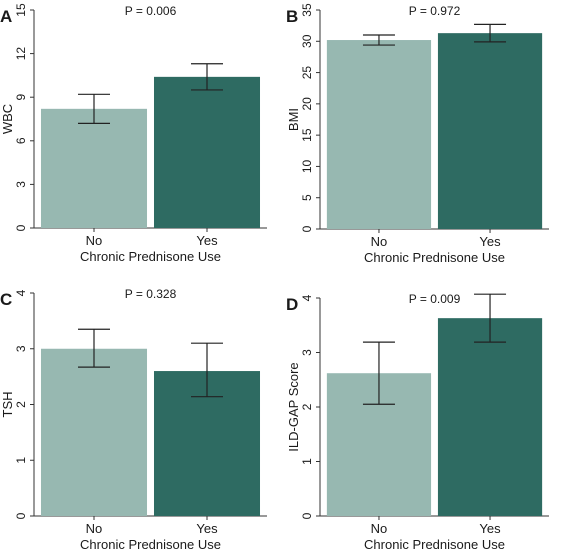 The image size is (561, 552). What do you see at coordinates (6, 299) in the screenshot?
I see `panel-letter: C` at bounding box center [6, 299].